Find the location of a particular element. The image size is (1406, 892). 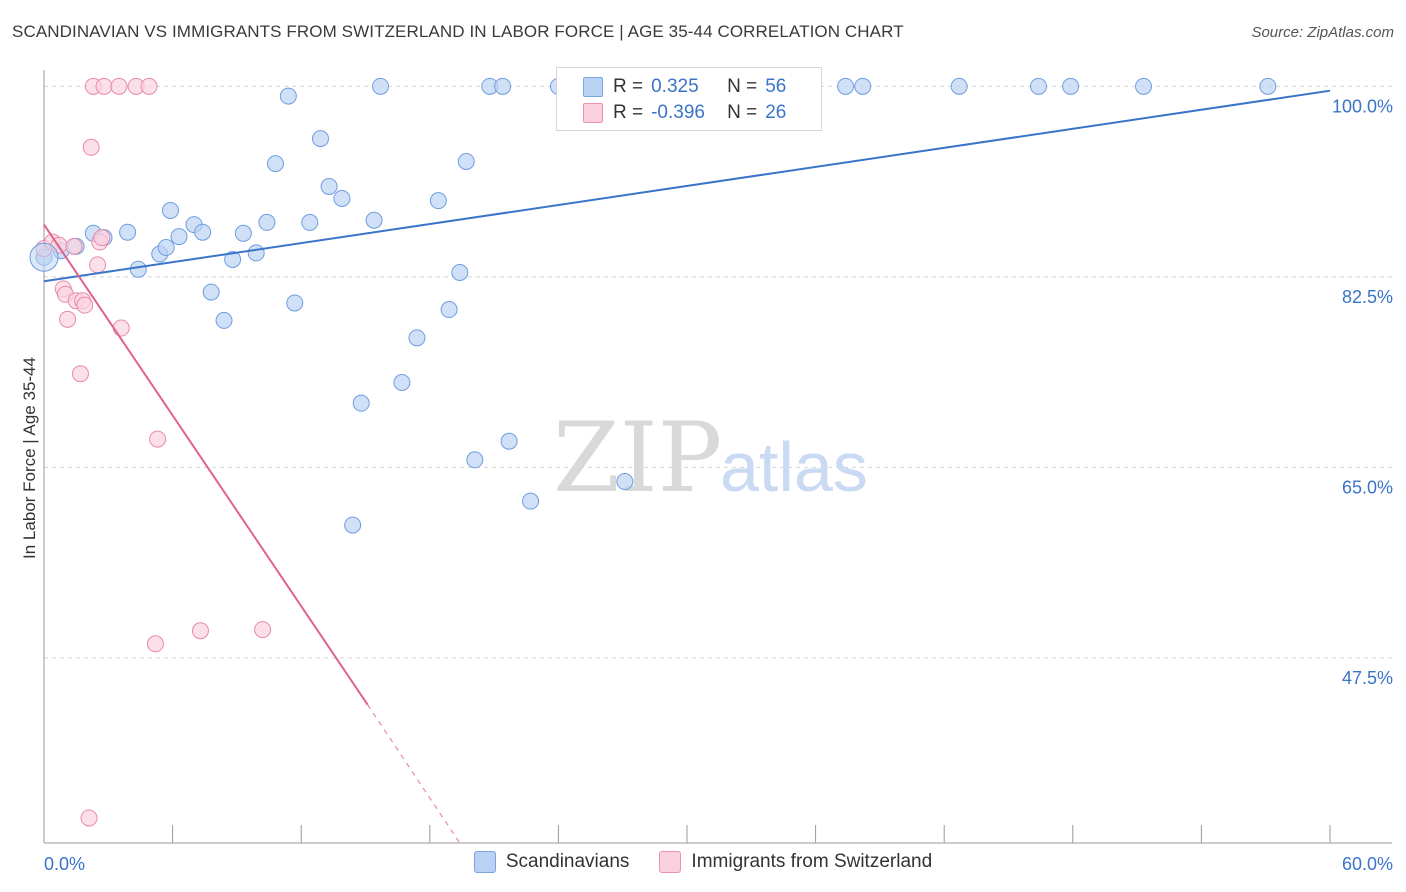

x-tick-label: 60.0% is located at coordinates (1367, 864).